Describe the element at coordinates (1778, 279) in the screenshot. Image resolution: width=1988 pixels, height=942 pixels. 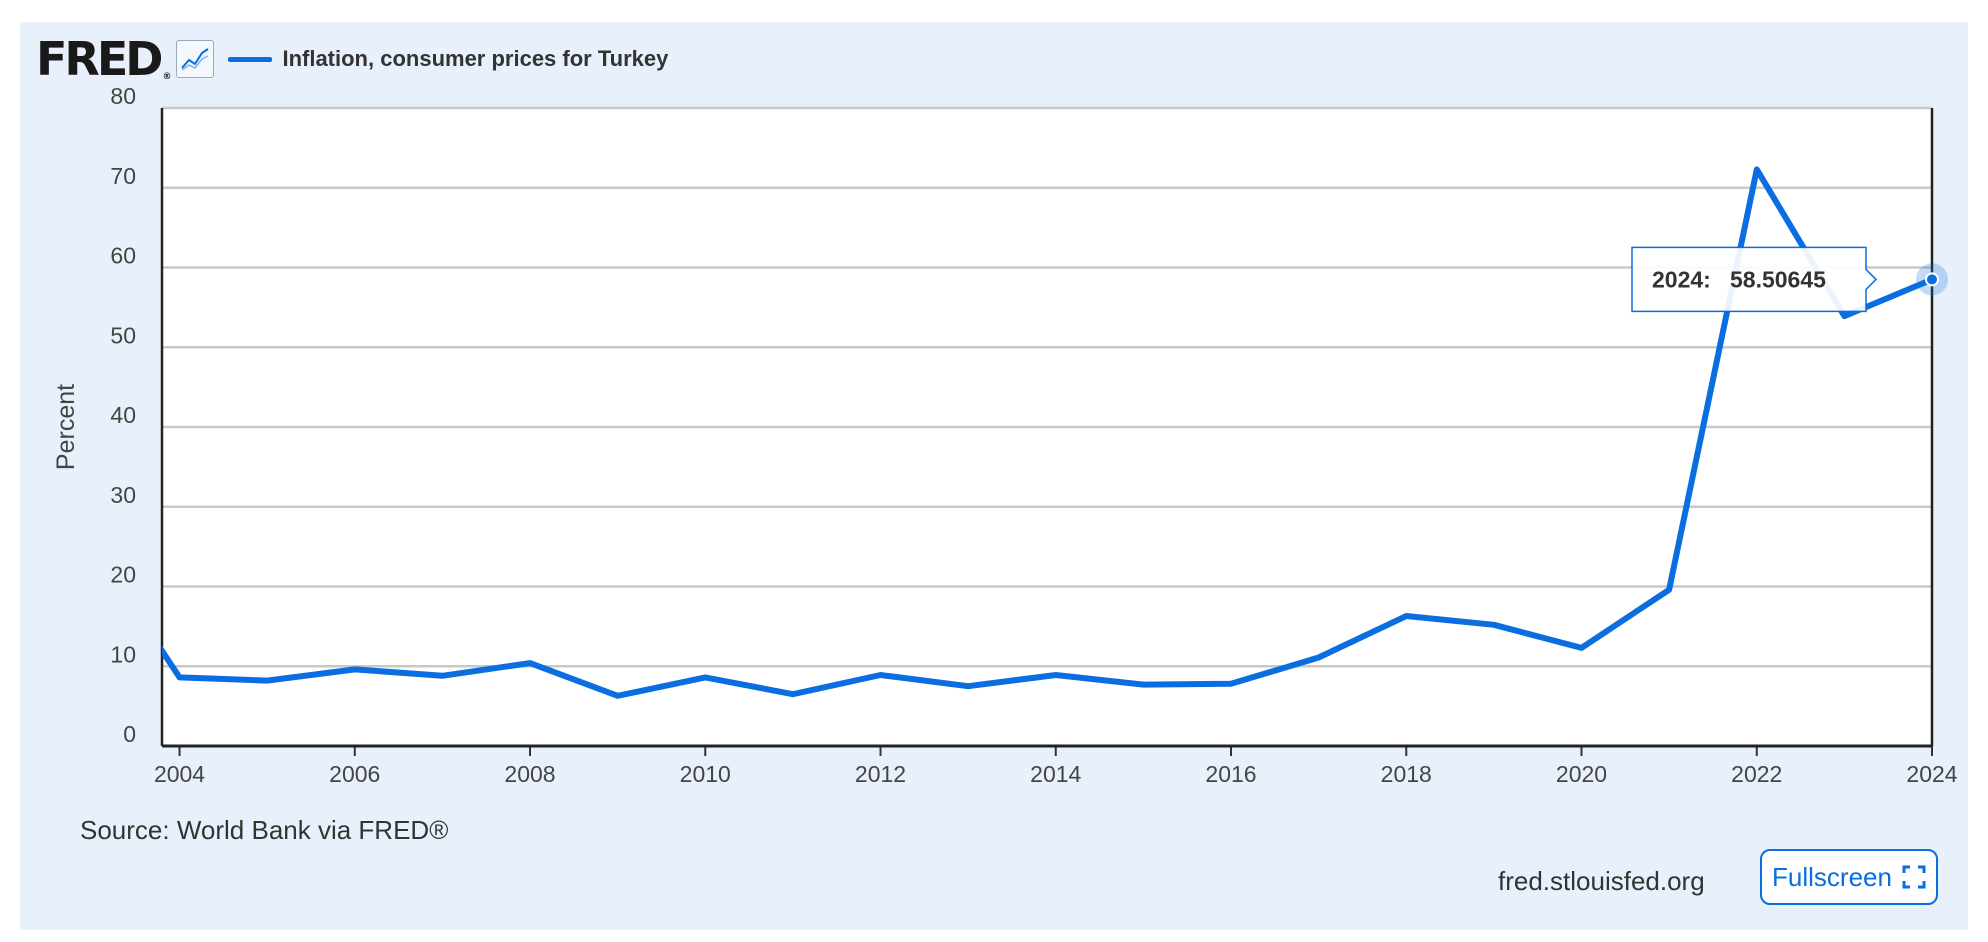
I see `tooltip-value: 58.50645` at that location.